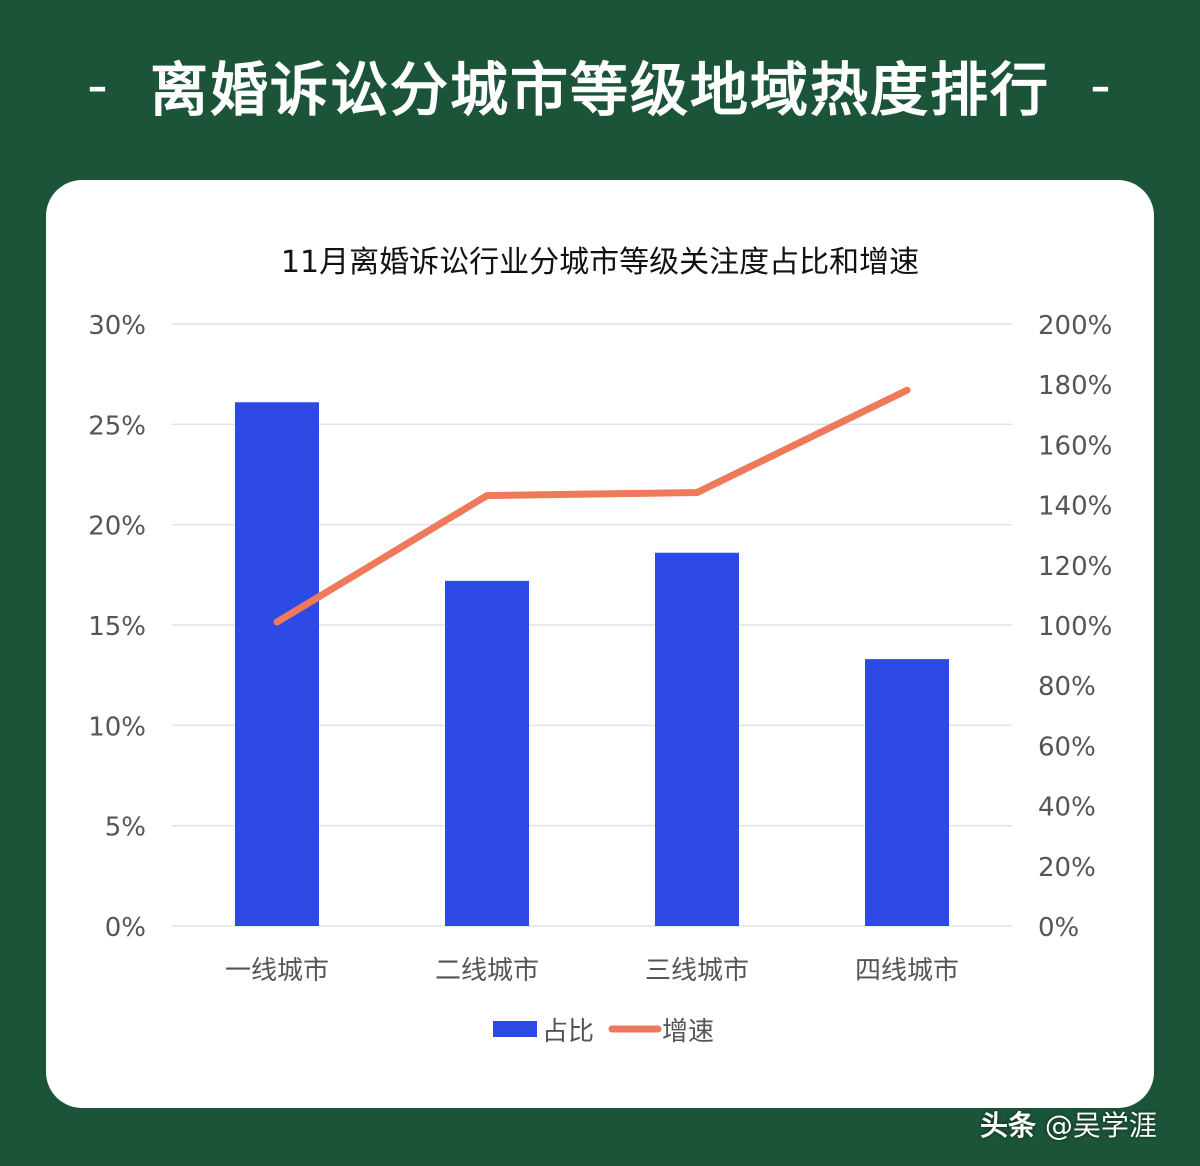 The width and height of the screenshot is (1200, 1166). What do you see at coordinates (125, 828) in the screenshot?
I see `left-axis-tick-label: 5%` at bounding box center [125, 828].